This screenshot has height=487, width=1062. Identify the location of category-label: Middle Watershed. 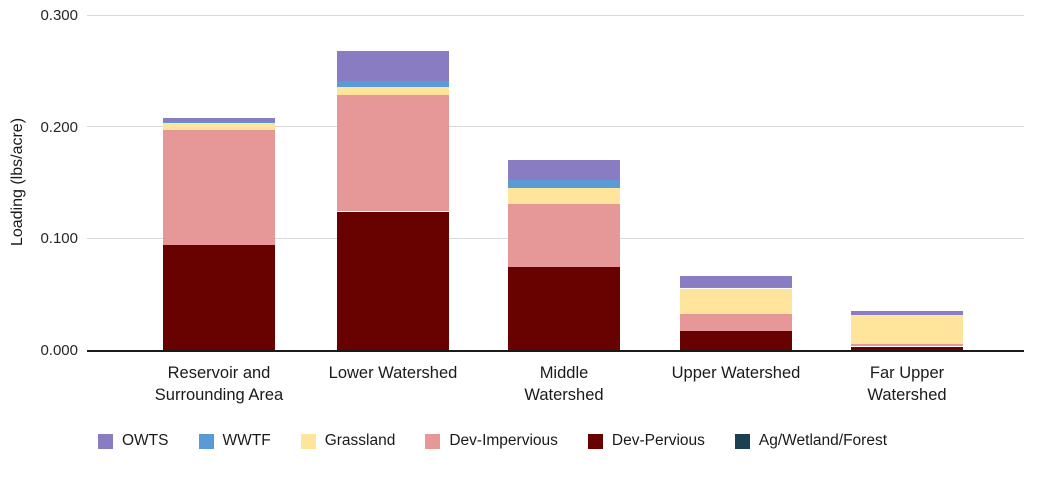
(564, 384).